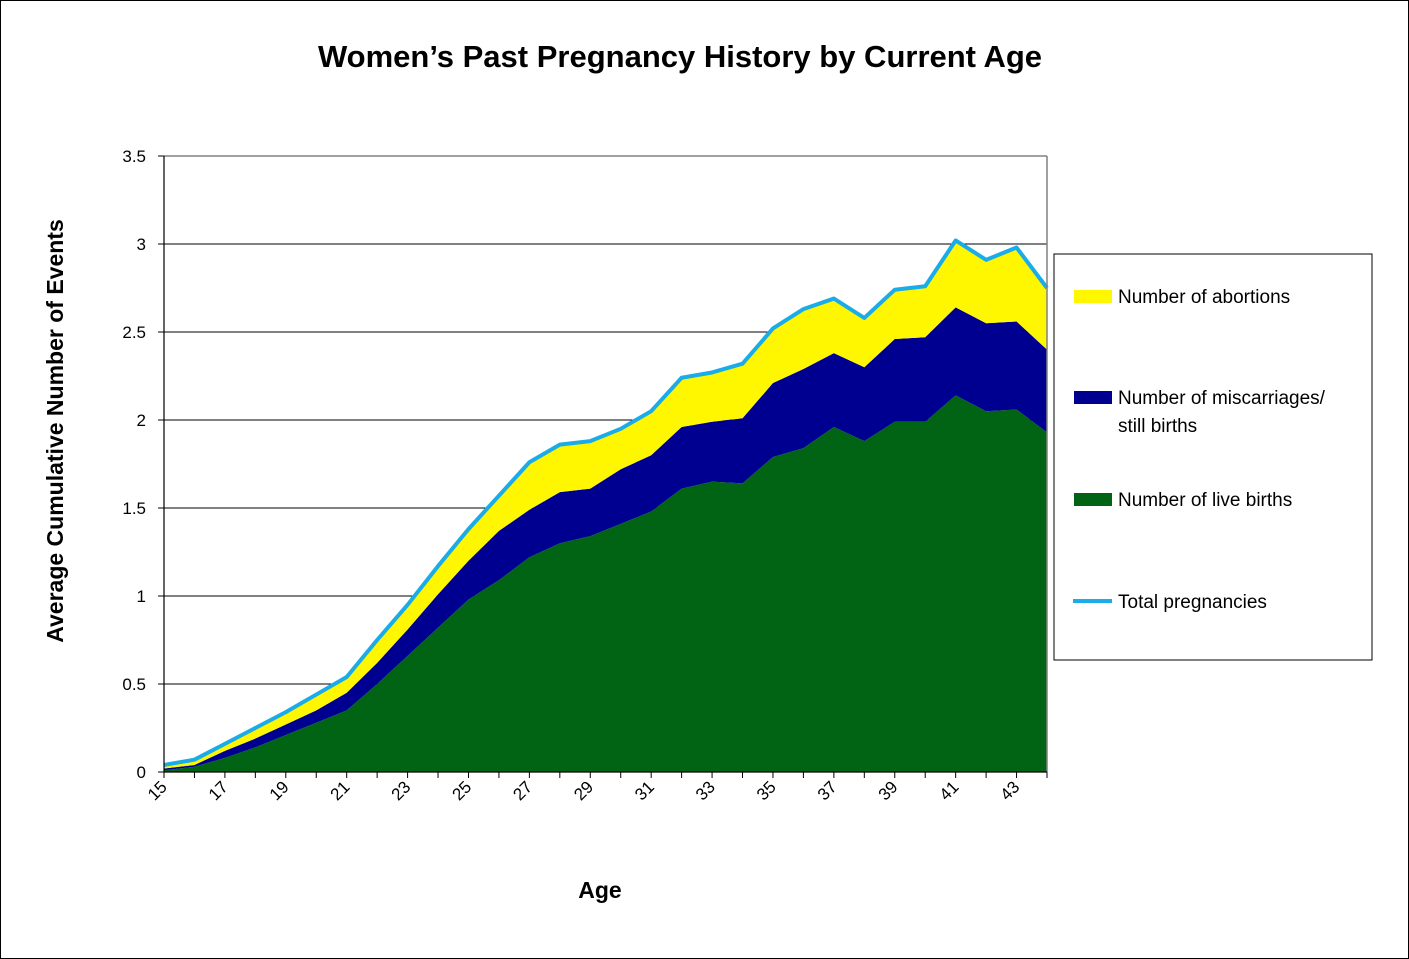 This screenshot has width=1409, height=959. Describe the element at coordinates (141, 244) in the screenshot. I see `y-tick-label: 3` at that location.